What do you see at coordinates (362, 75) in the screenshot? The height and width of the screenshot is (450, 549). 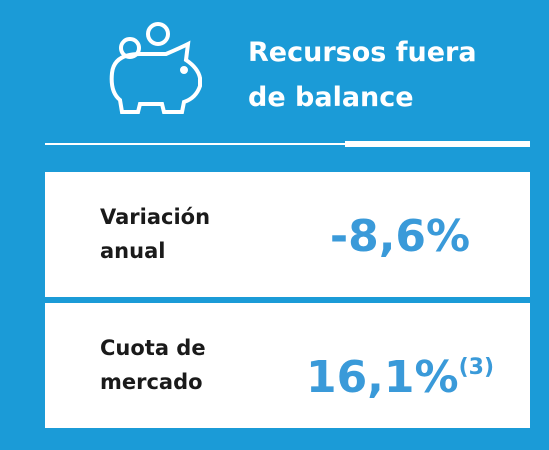 I see `title: Recursos fuera de balance` at bounding box center [362, 75].